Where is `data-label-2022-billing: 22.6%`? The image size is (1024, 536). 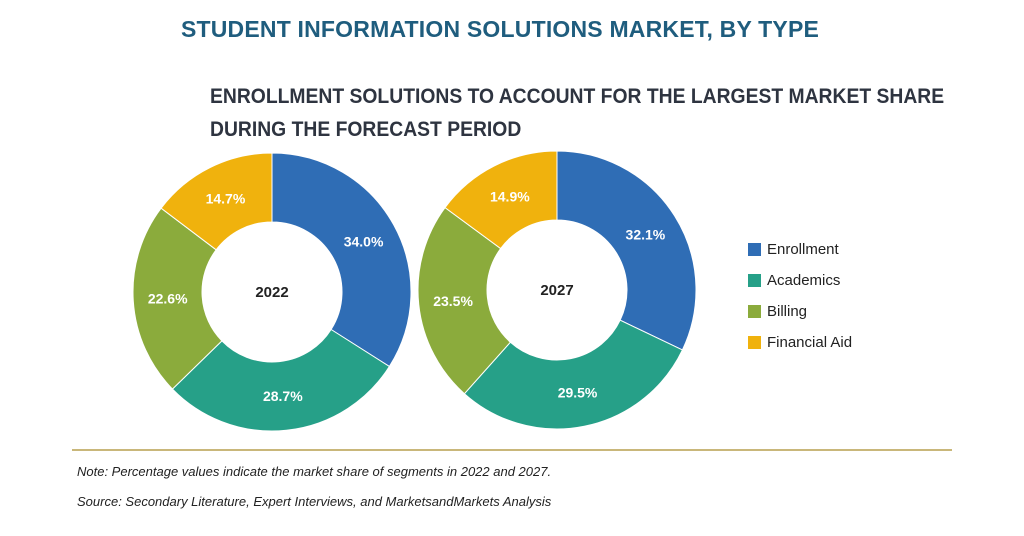 data-label-2022-billing: 22.6% is located at coordinates (168, 299).